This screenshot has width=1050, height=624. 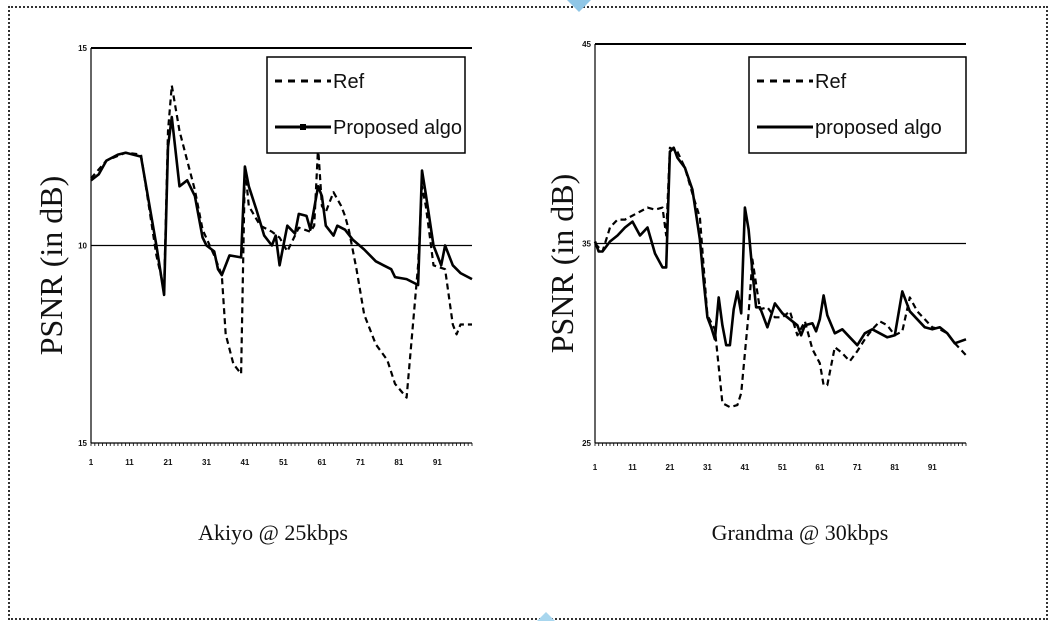 What do you see at coordinates (586, 44) in the screenshot?
I see `y-tick-label: 45` at bounding box center [586, 44].